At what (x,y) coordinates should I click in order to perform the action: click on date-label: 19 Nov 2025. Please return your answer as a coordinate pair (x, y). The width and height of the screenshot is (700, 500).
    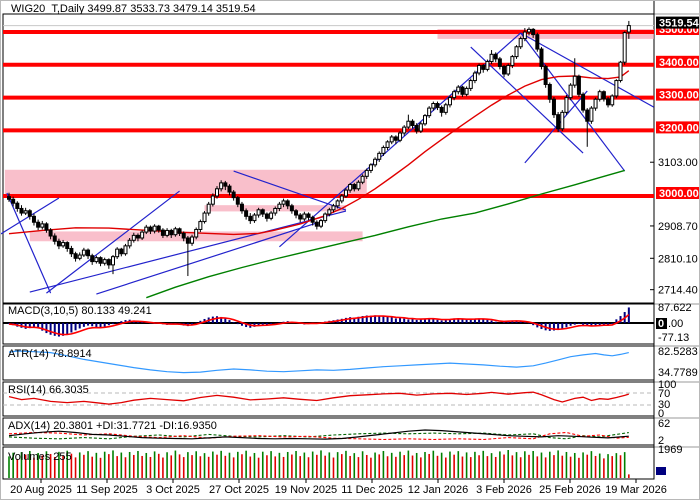
    Looking at the image, I should click on (306, 490).